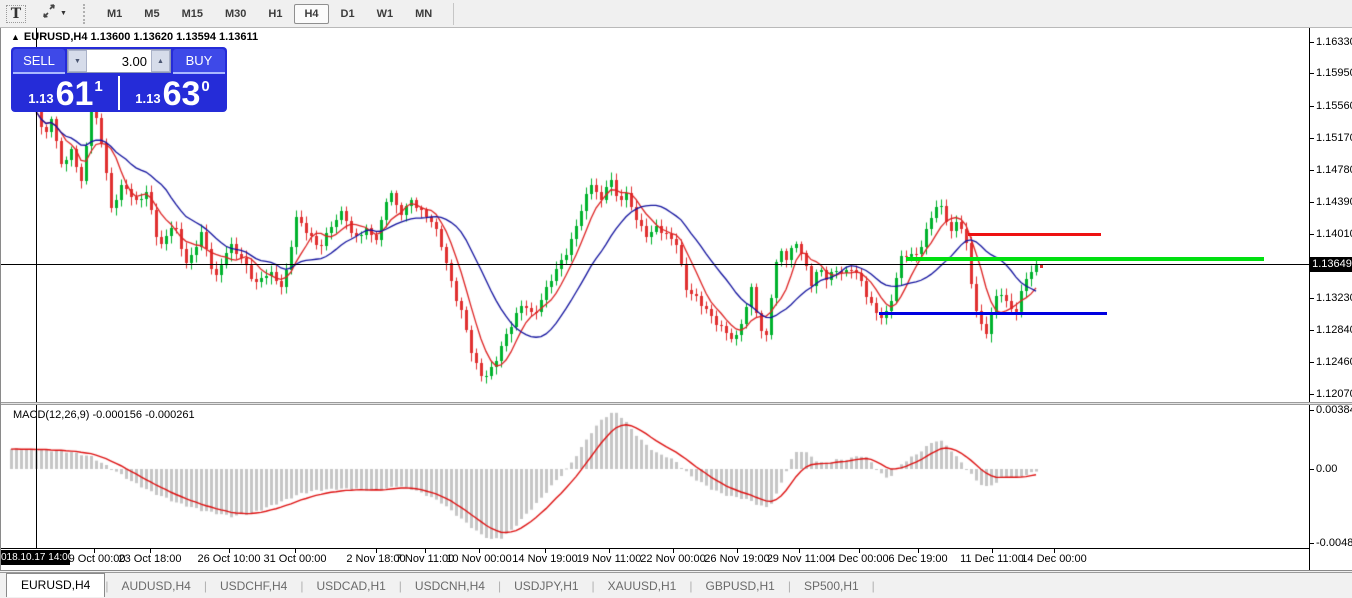 The width and height of the screenshot is (1352, 598). What do you see at coordinates (740, 585) in the screenshot?
I see `tab-gbpusd-h1: GBPUSD,H1` at bounding box center [740, 585].